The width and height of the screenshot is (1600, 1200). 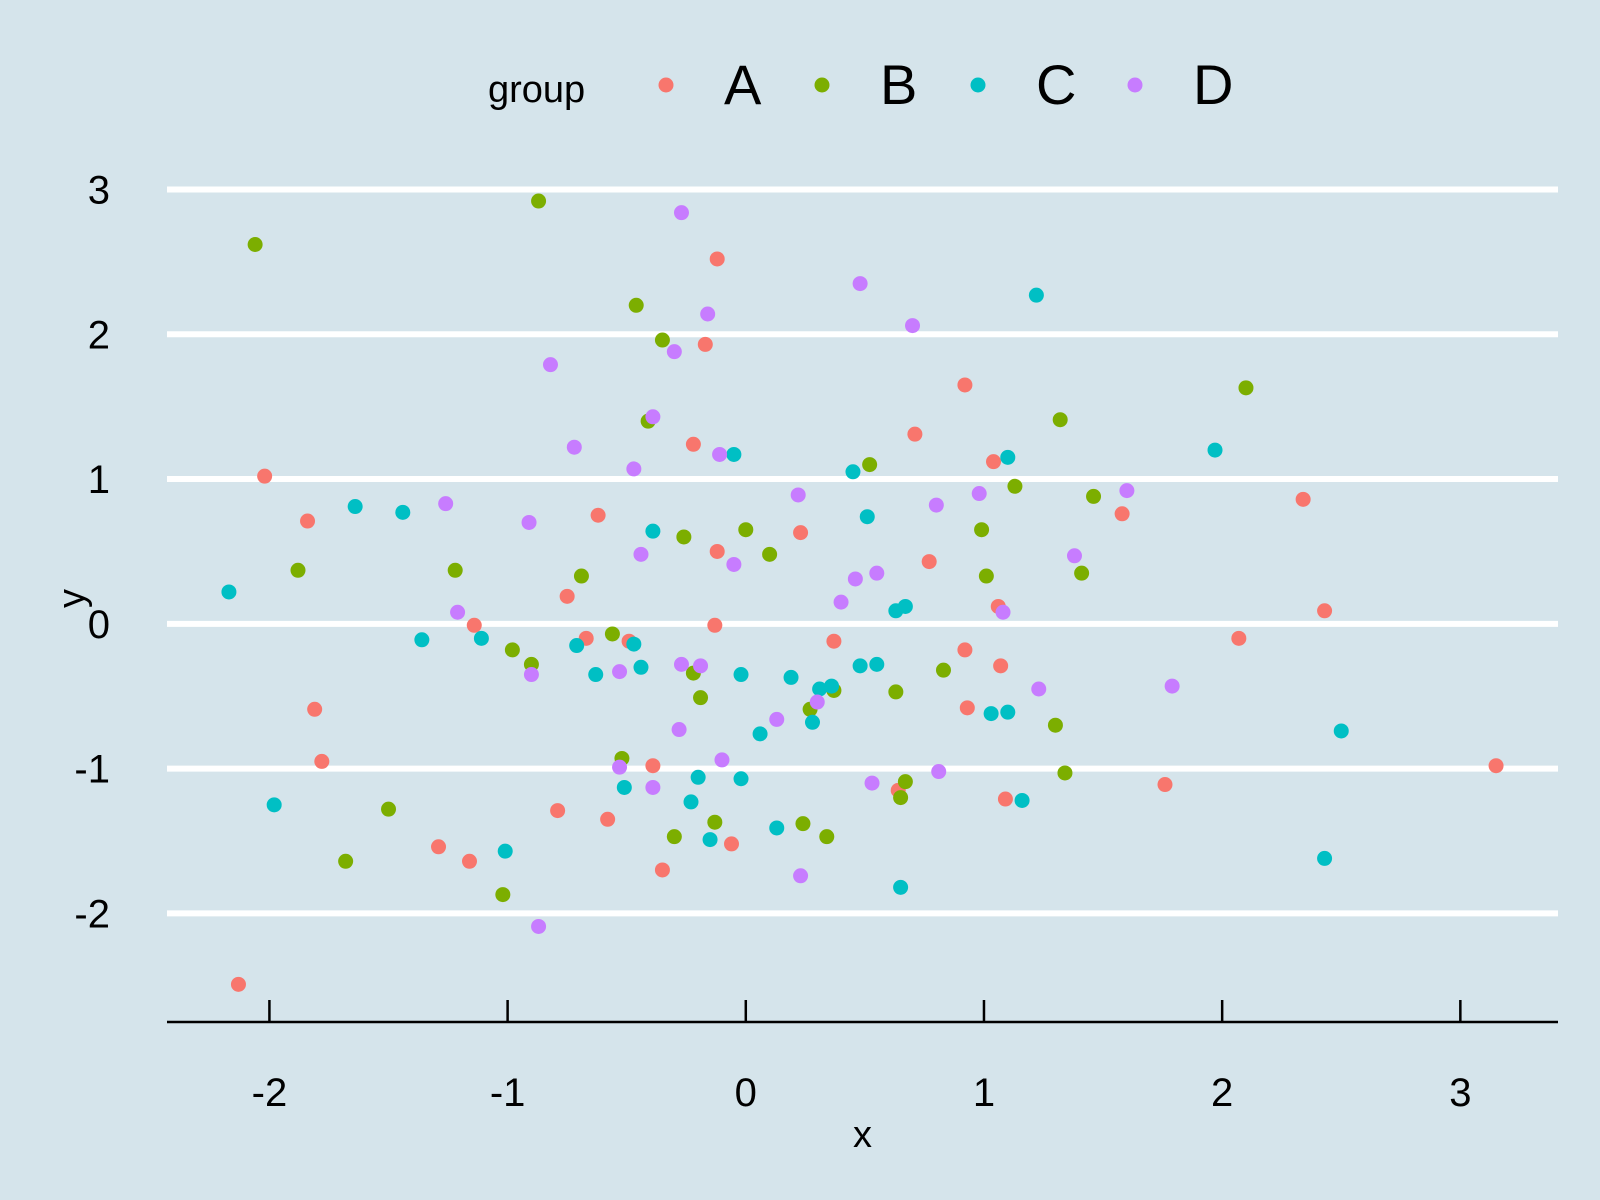 I want to click on legend: group A B C D, so click(x=860, y=84).